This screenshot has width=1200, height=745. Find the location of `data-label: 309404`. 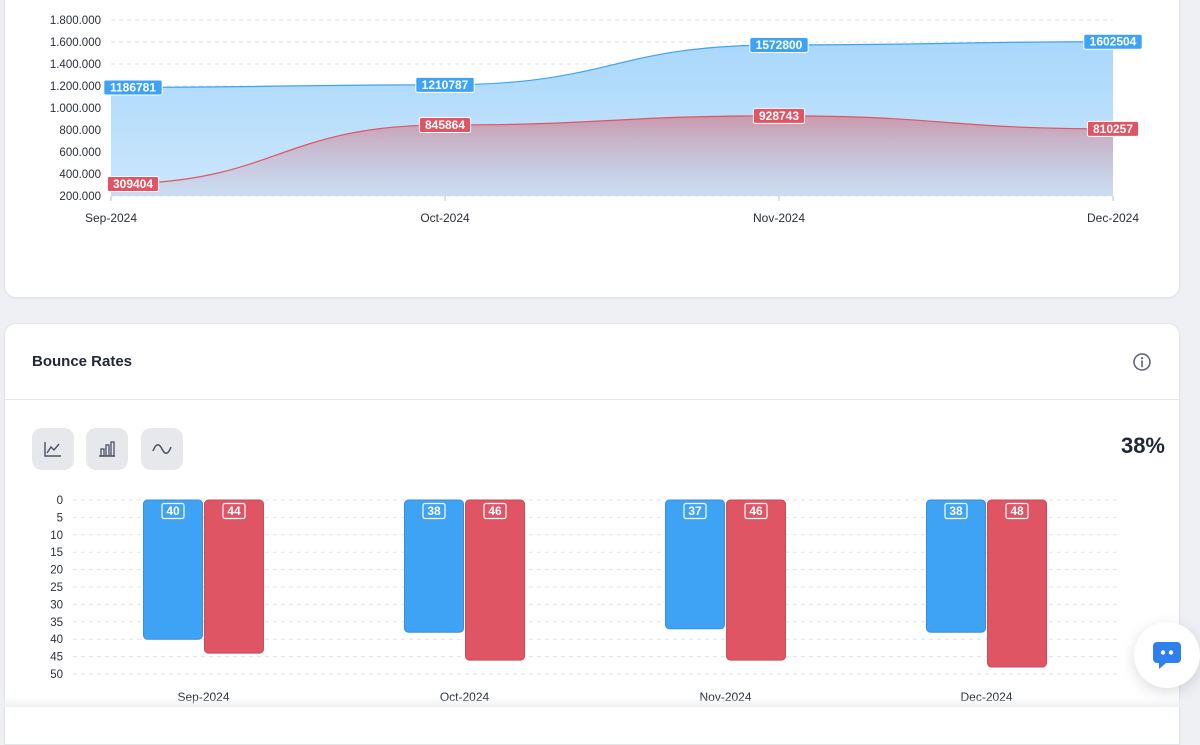

data-label: 309404 is located at coordinates (133, 183).